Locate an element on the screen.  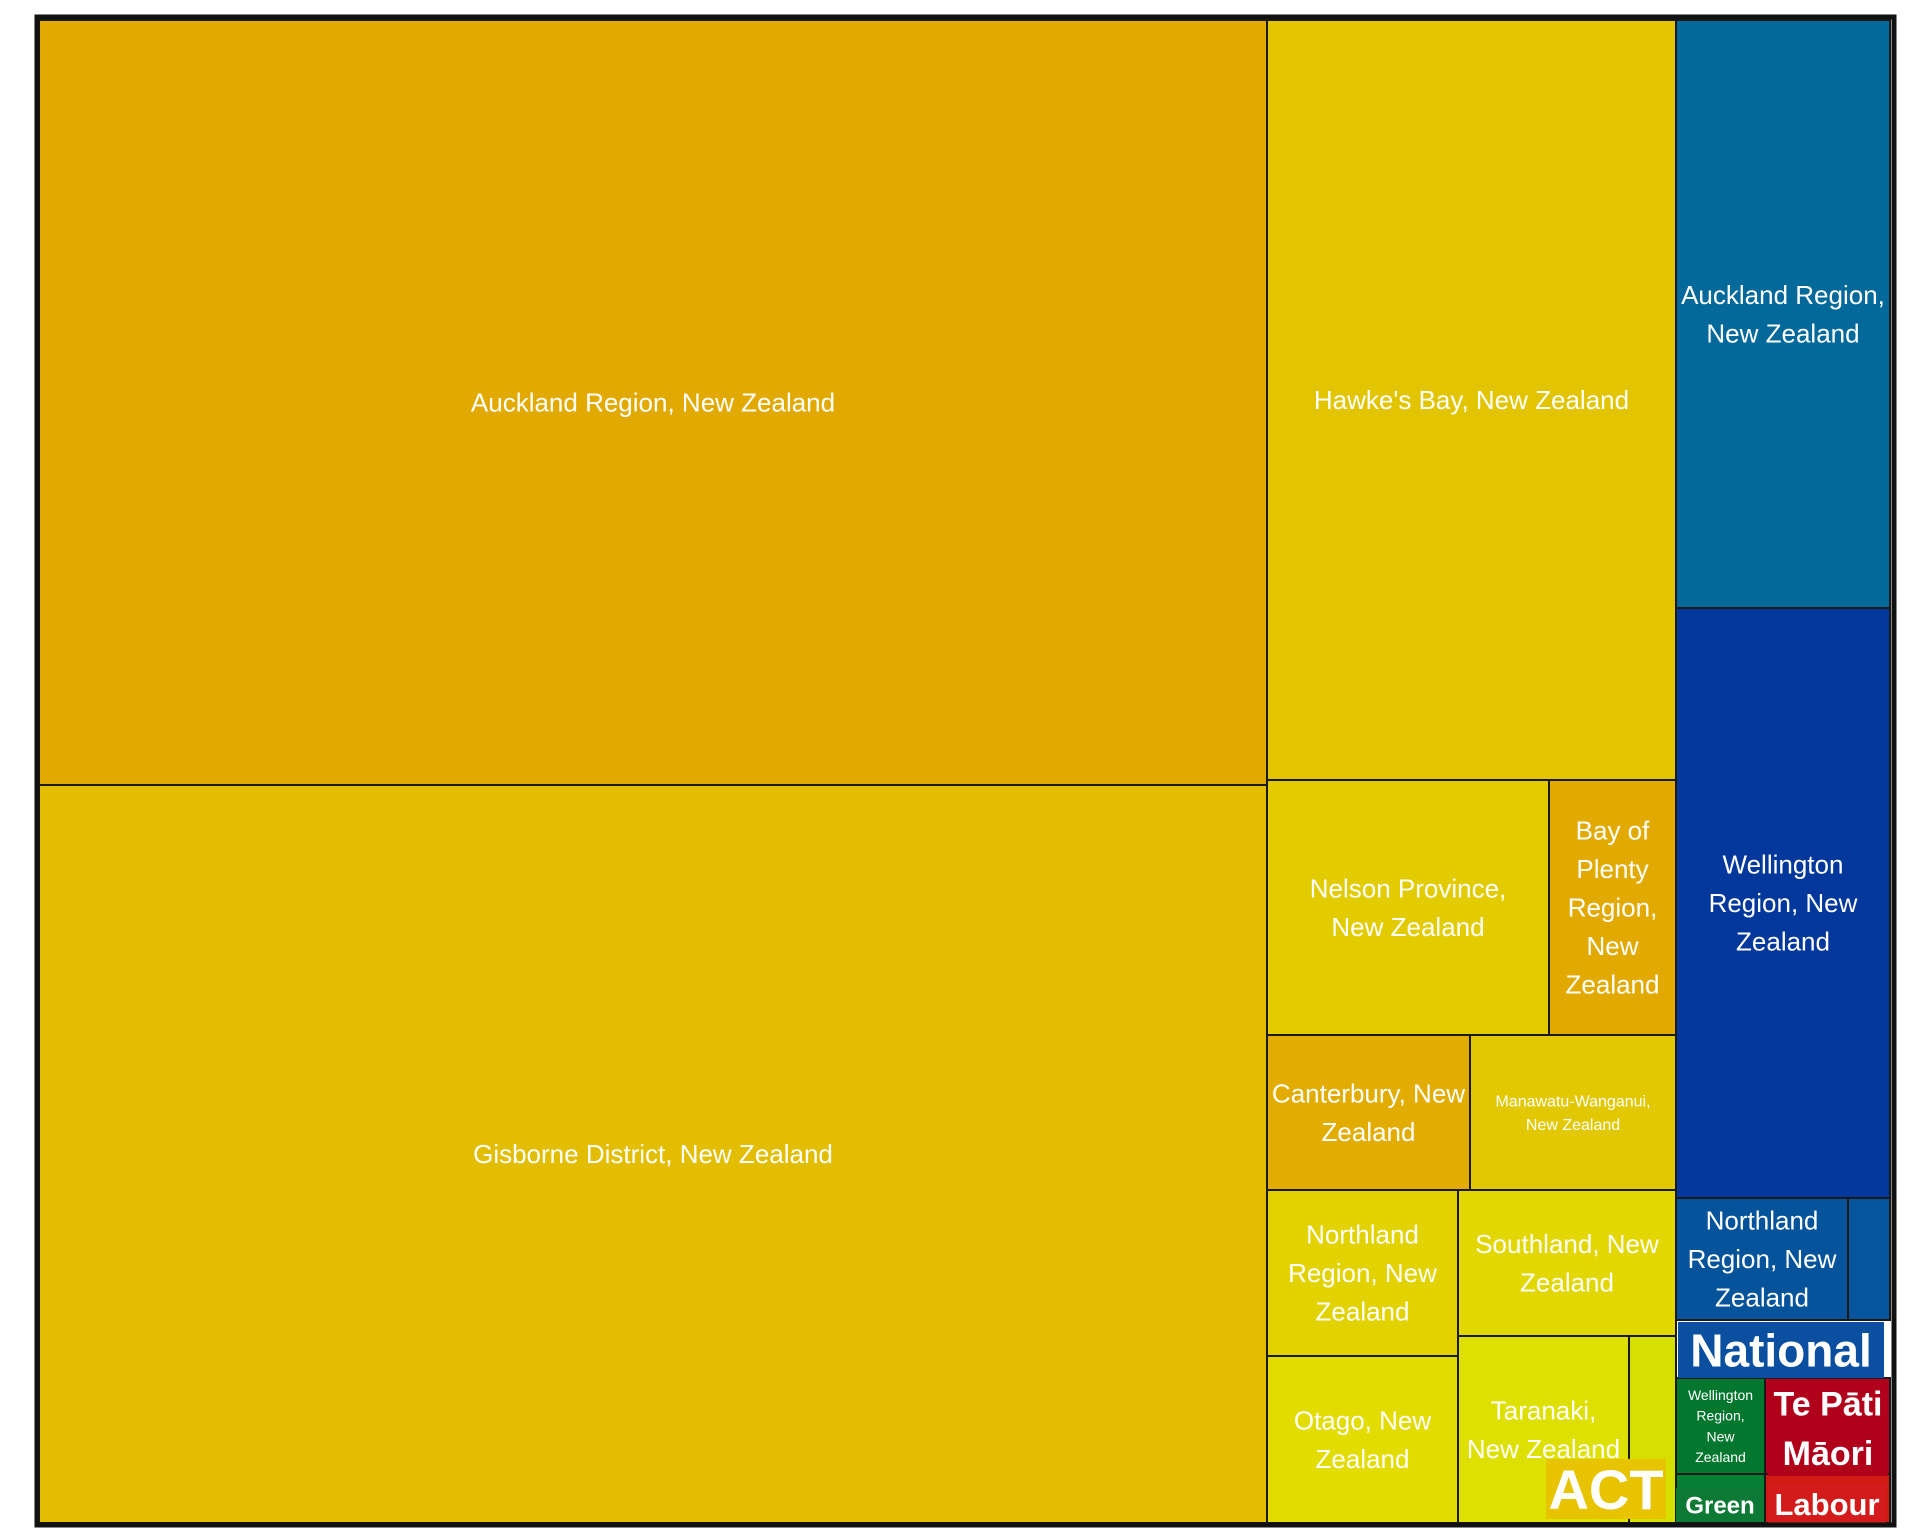
treemap-cell-label: Canterbury, New Zealand is located at coordinates (1368, 1112).